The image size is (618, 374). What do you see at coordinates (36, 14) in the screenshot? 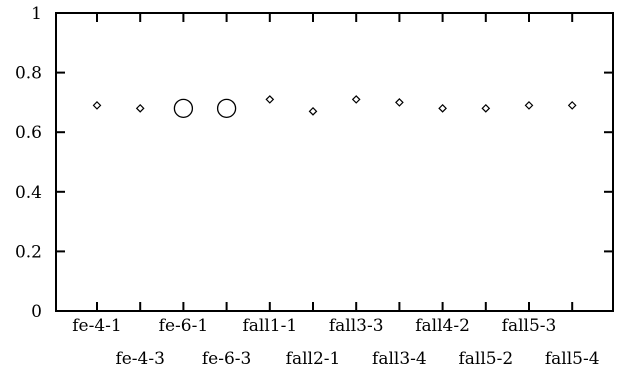
I see `y-tick-label: 1` at bounding box center [36, 14].